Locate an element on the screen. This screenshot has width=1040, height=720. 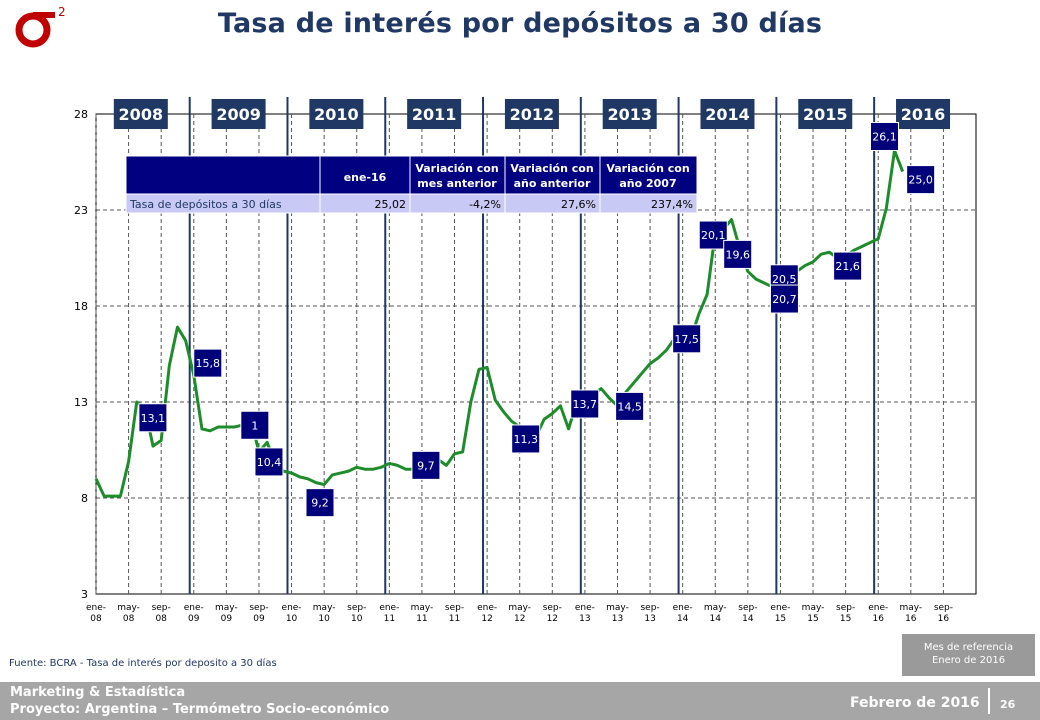
point-label: 25,0 is located at coordinates (920, 180).